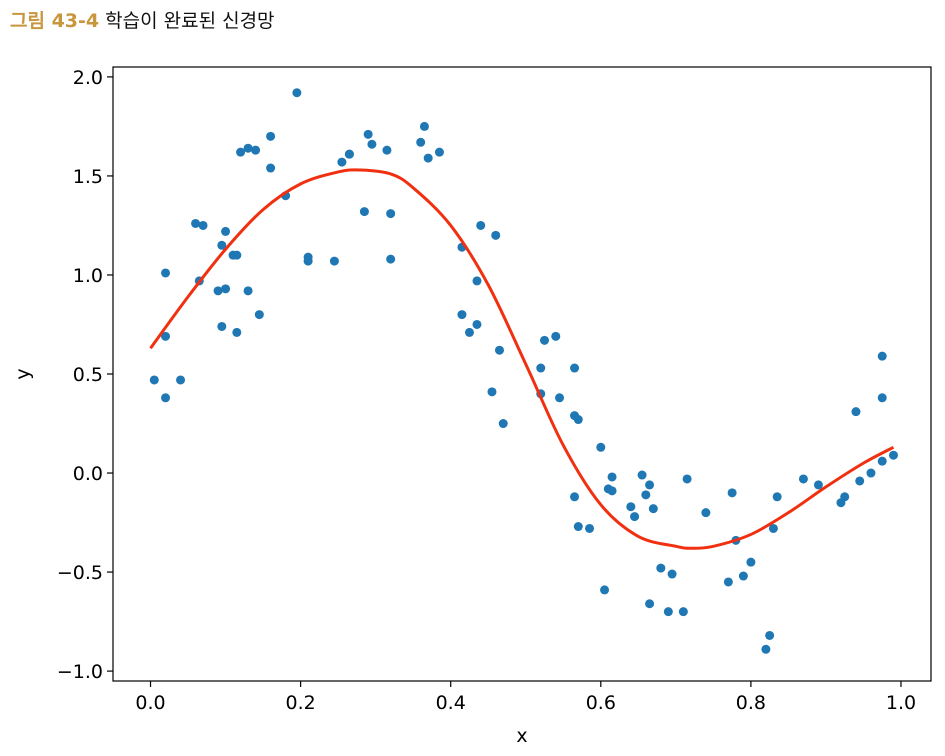 The width and height of the screenshot is (945, 756). I want to click on x-tick-label: 1.0, so click(901, 703).